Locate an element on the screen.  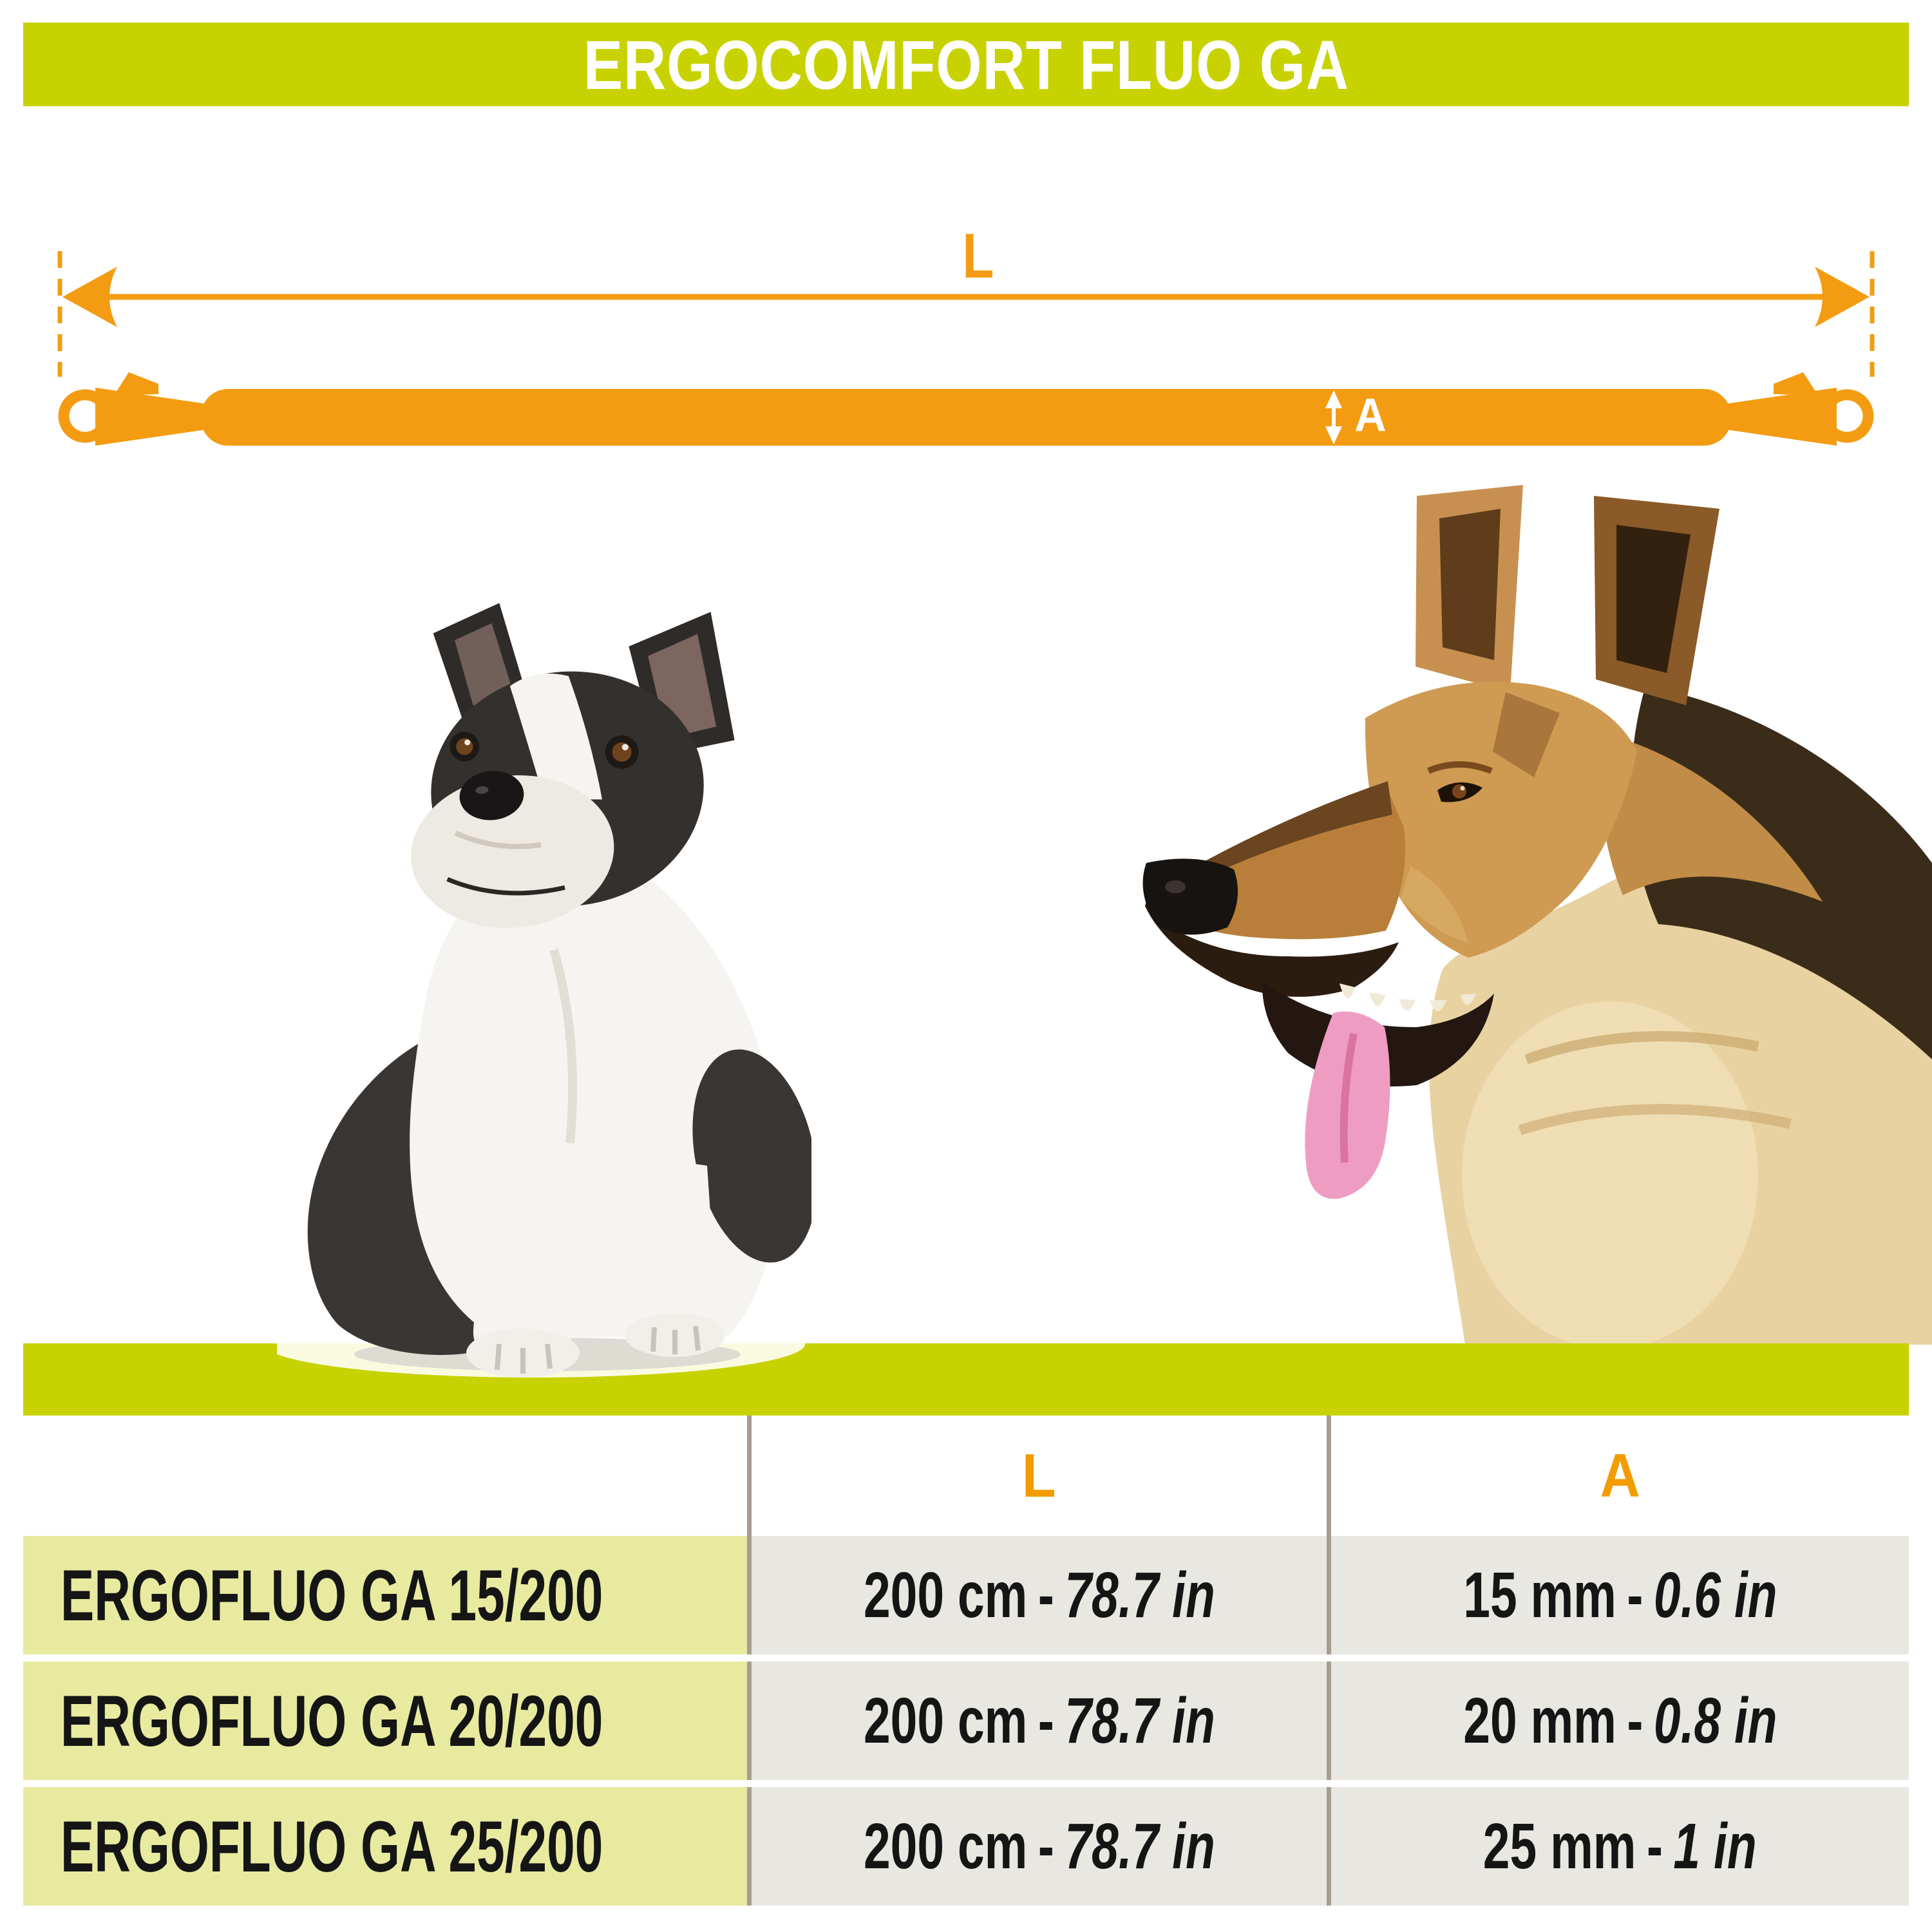
shepherd-lips is located at coordinates (1272, 931).